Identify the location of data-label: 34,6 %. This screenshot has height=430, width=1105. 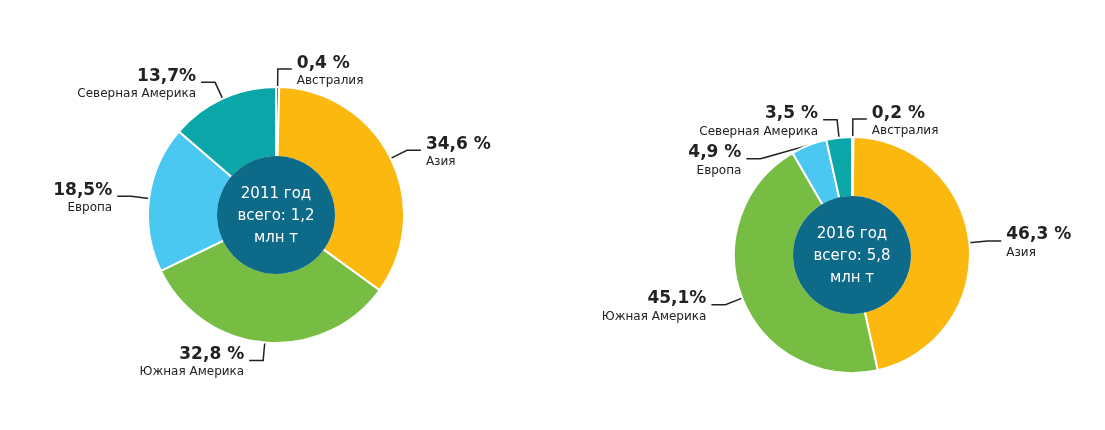
(458, 142).